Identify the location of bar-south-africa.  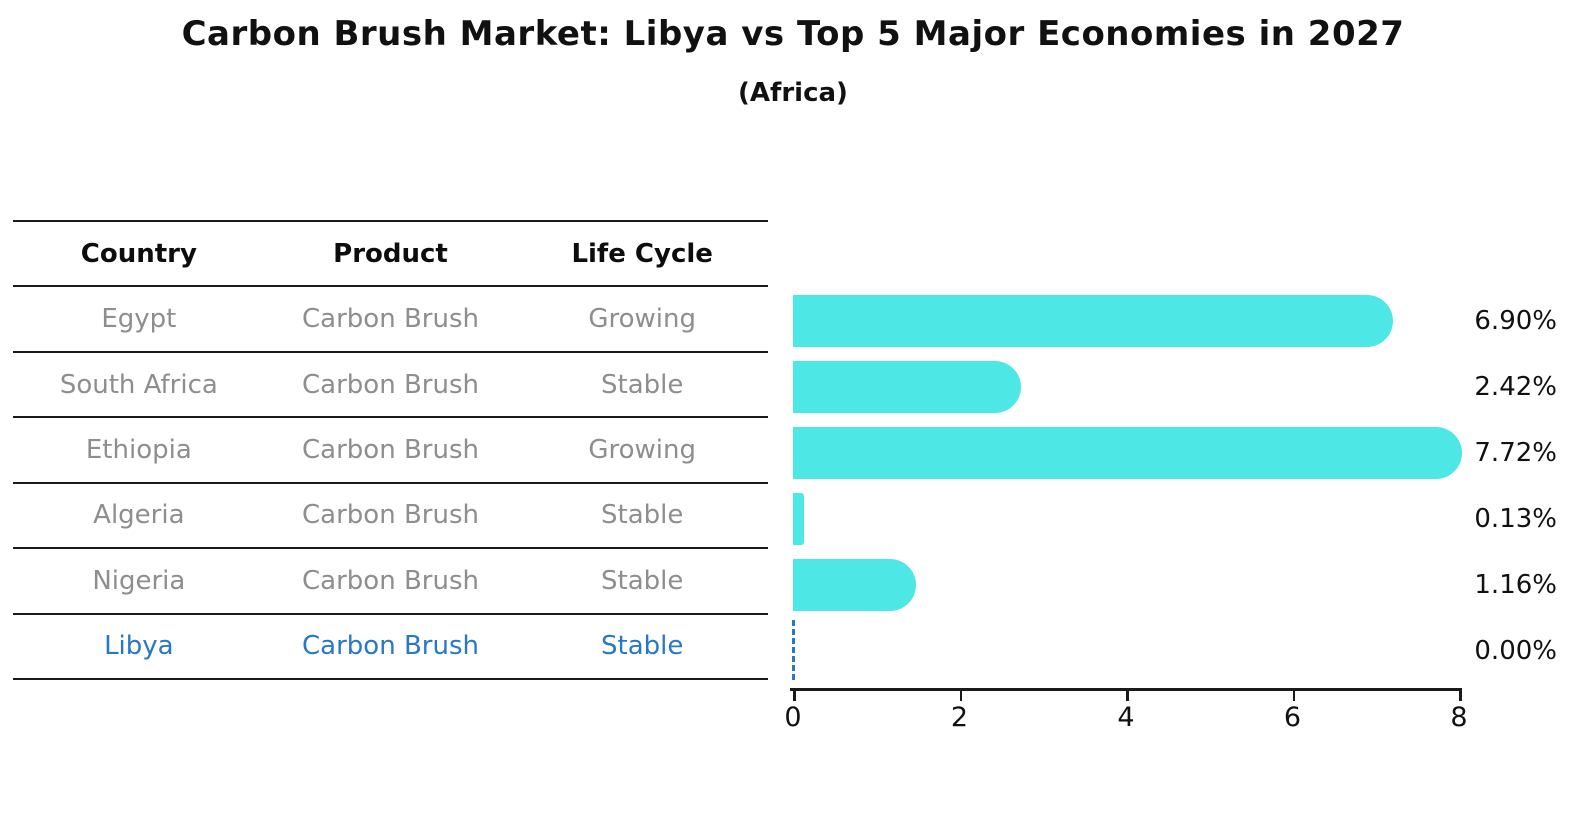
(907, 387).